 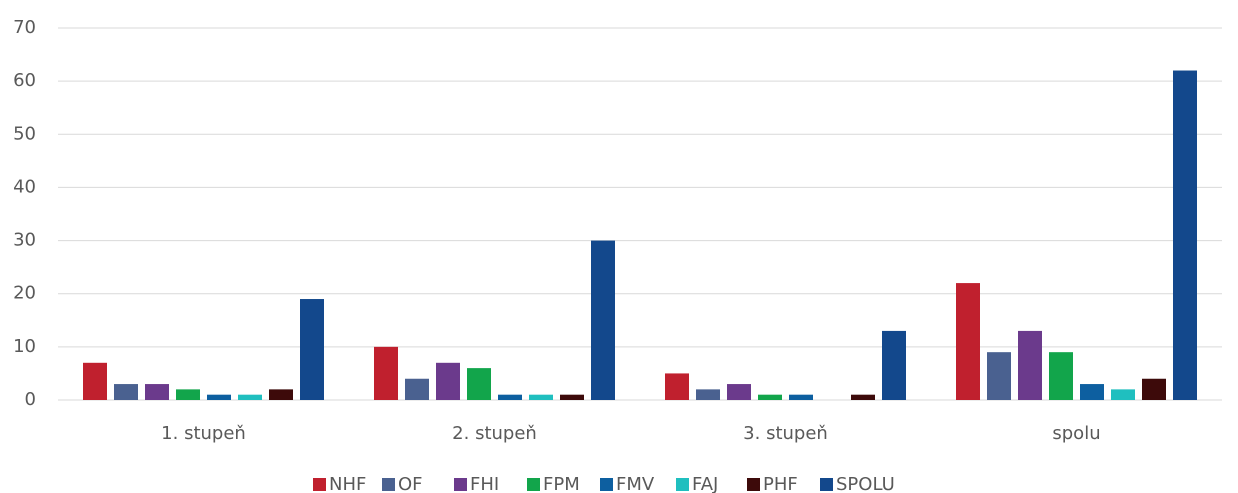 What do you see at coordinates (494, 433) in the screenshot?
I see `x-tick-label: 2. stupeň` at bounding box center [494, 433].